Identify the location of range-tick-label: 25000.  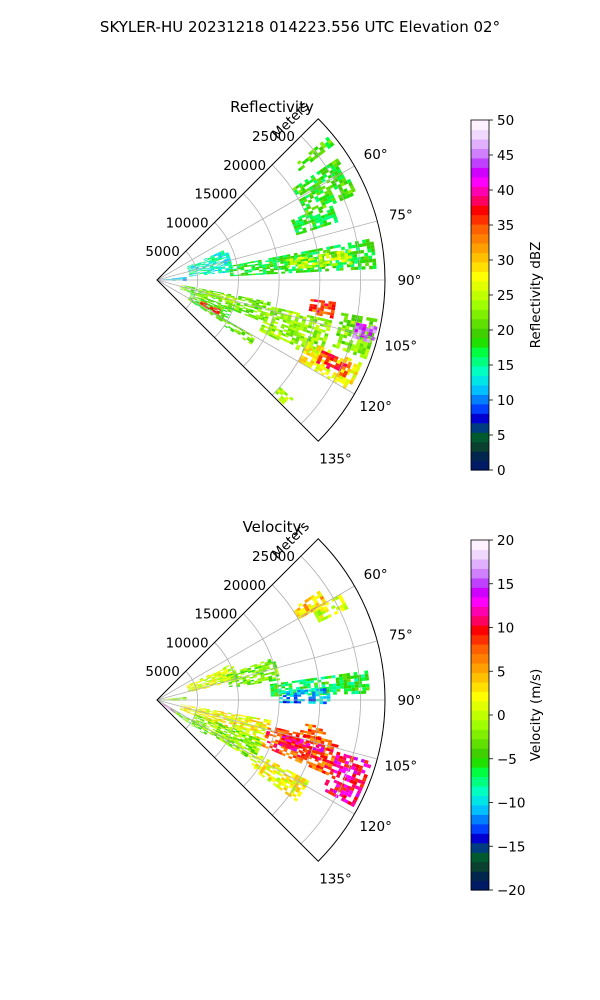
(273, 557).